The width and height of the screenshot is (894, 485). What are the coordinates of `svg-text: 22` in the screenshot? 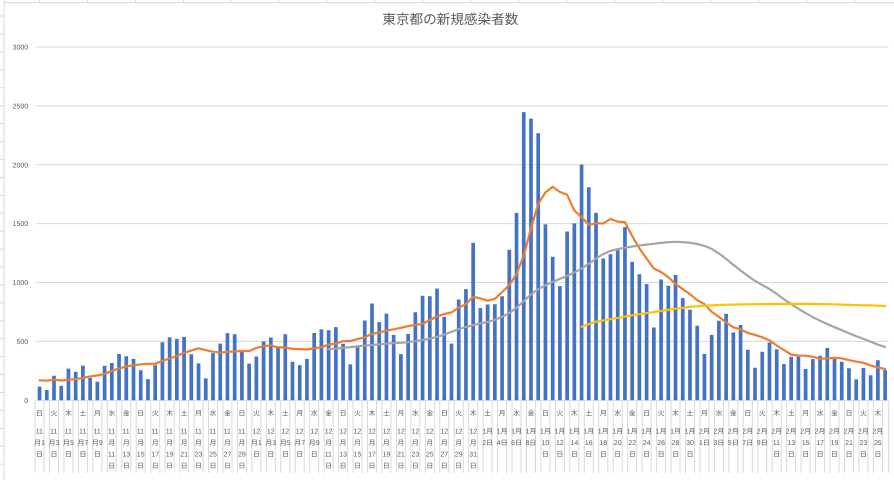 It's located at (632, 443).